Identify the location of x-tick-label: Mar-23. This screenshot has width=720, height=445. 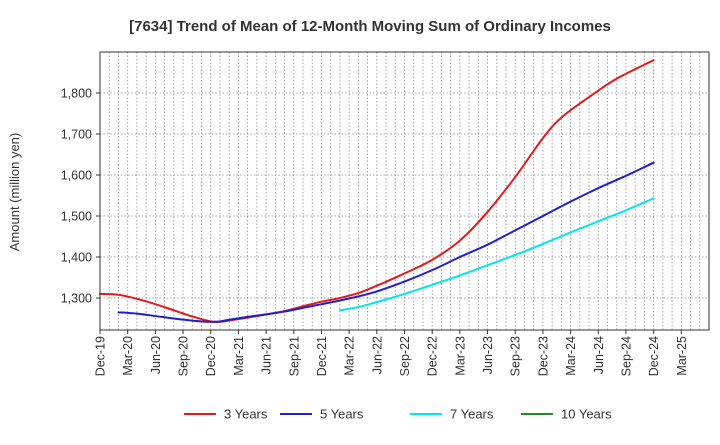
(460, 356).